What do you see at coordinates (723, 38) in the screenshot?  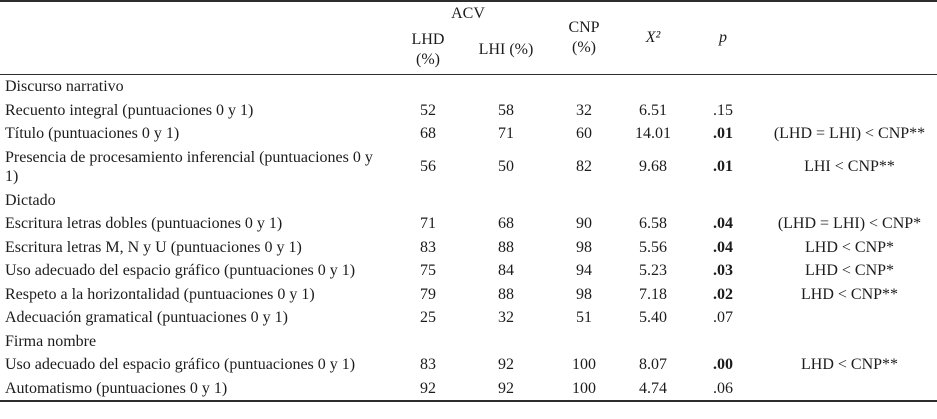 I see `column-header-p: p` at bounding box center [723, 38].